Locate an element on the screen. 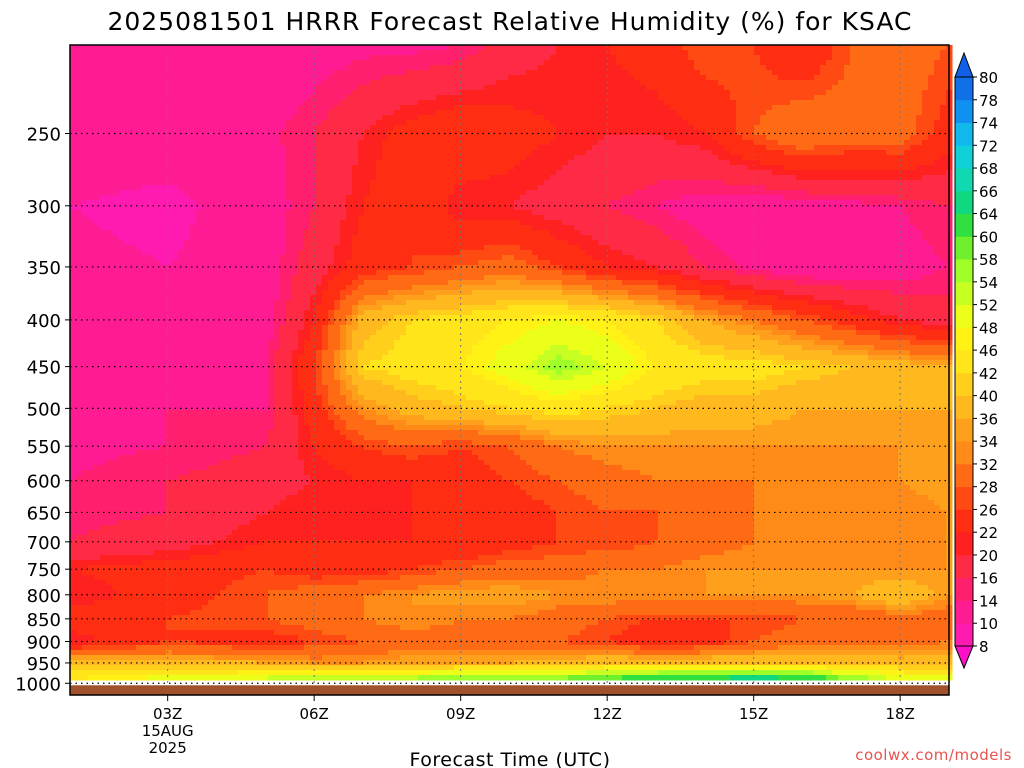  ground-surface is located at coordinates (509, 690).